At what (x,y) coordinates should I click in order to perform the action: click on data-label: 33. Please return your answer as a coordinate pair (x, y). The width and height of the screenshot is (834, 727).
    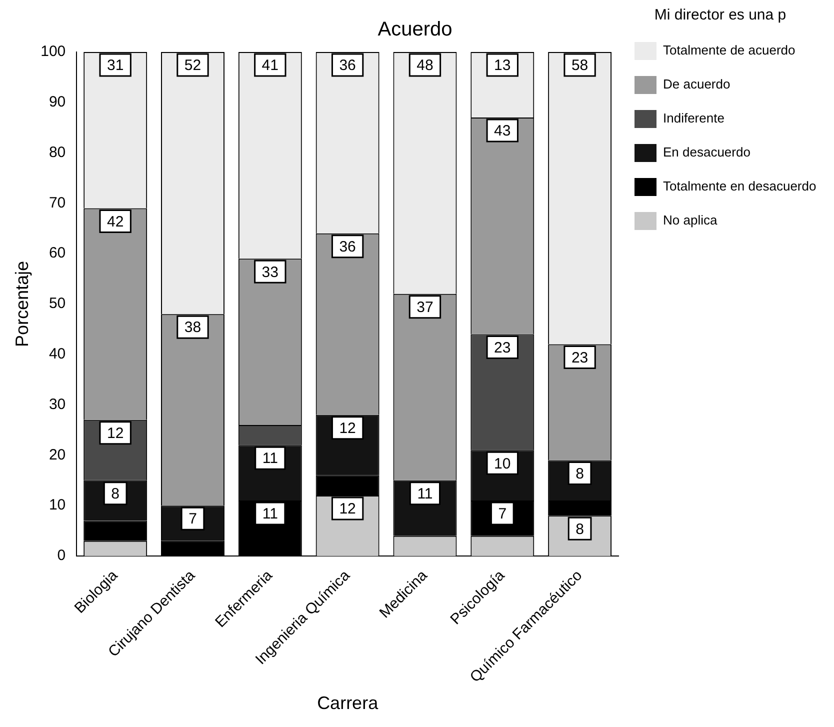
    Looking at the image, I should click on (270, 272).